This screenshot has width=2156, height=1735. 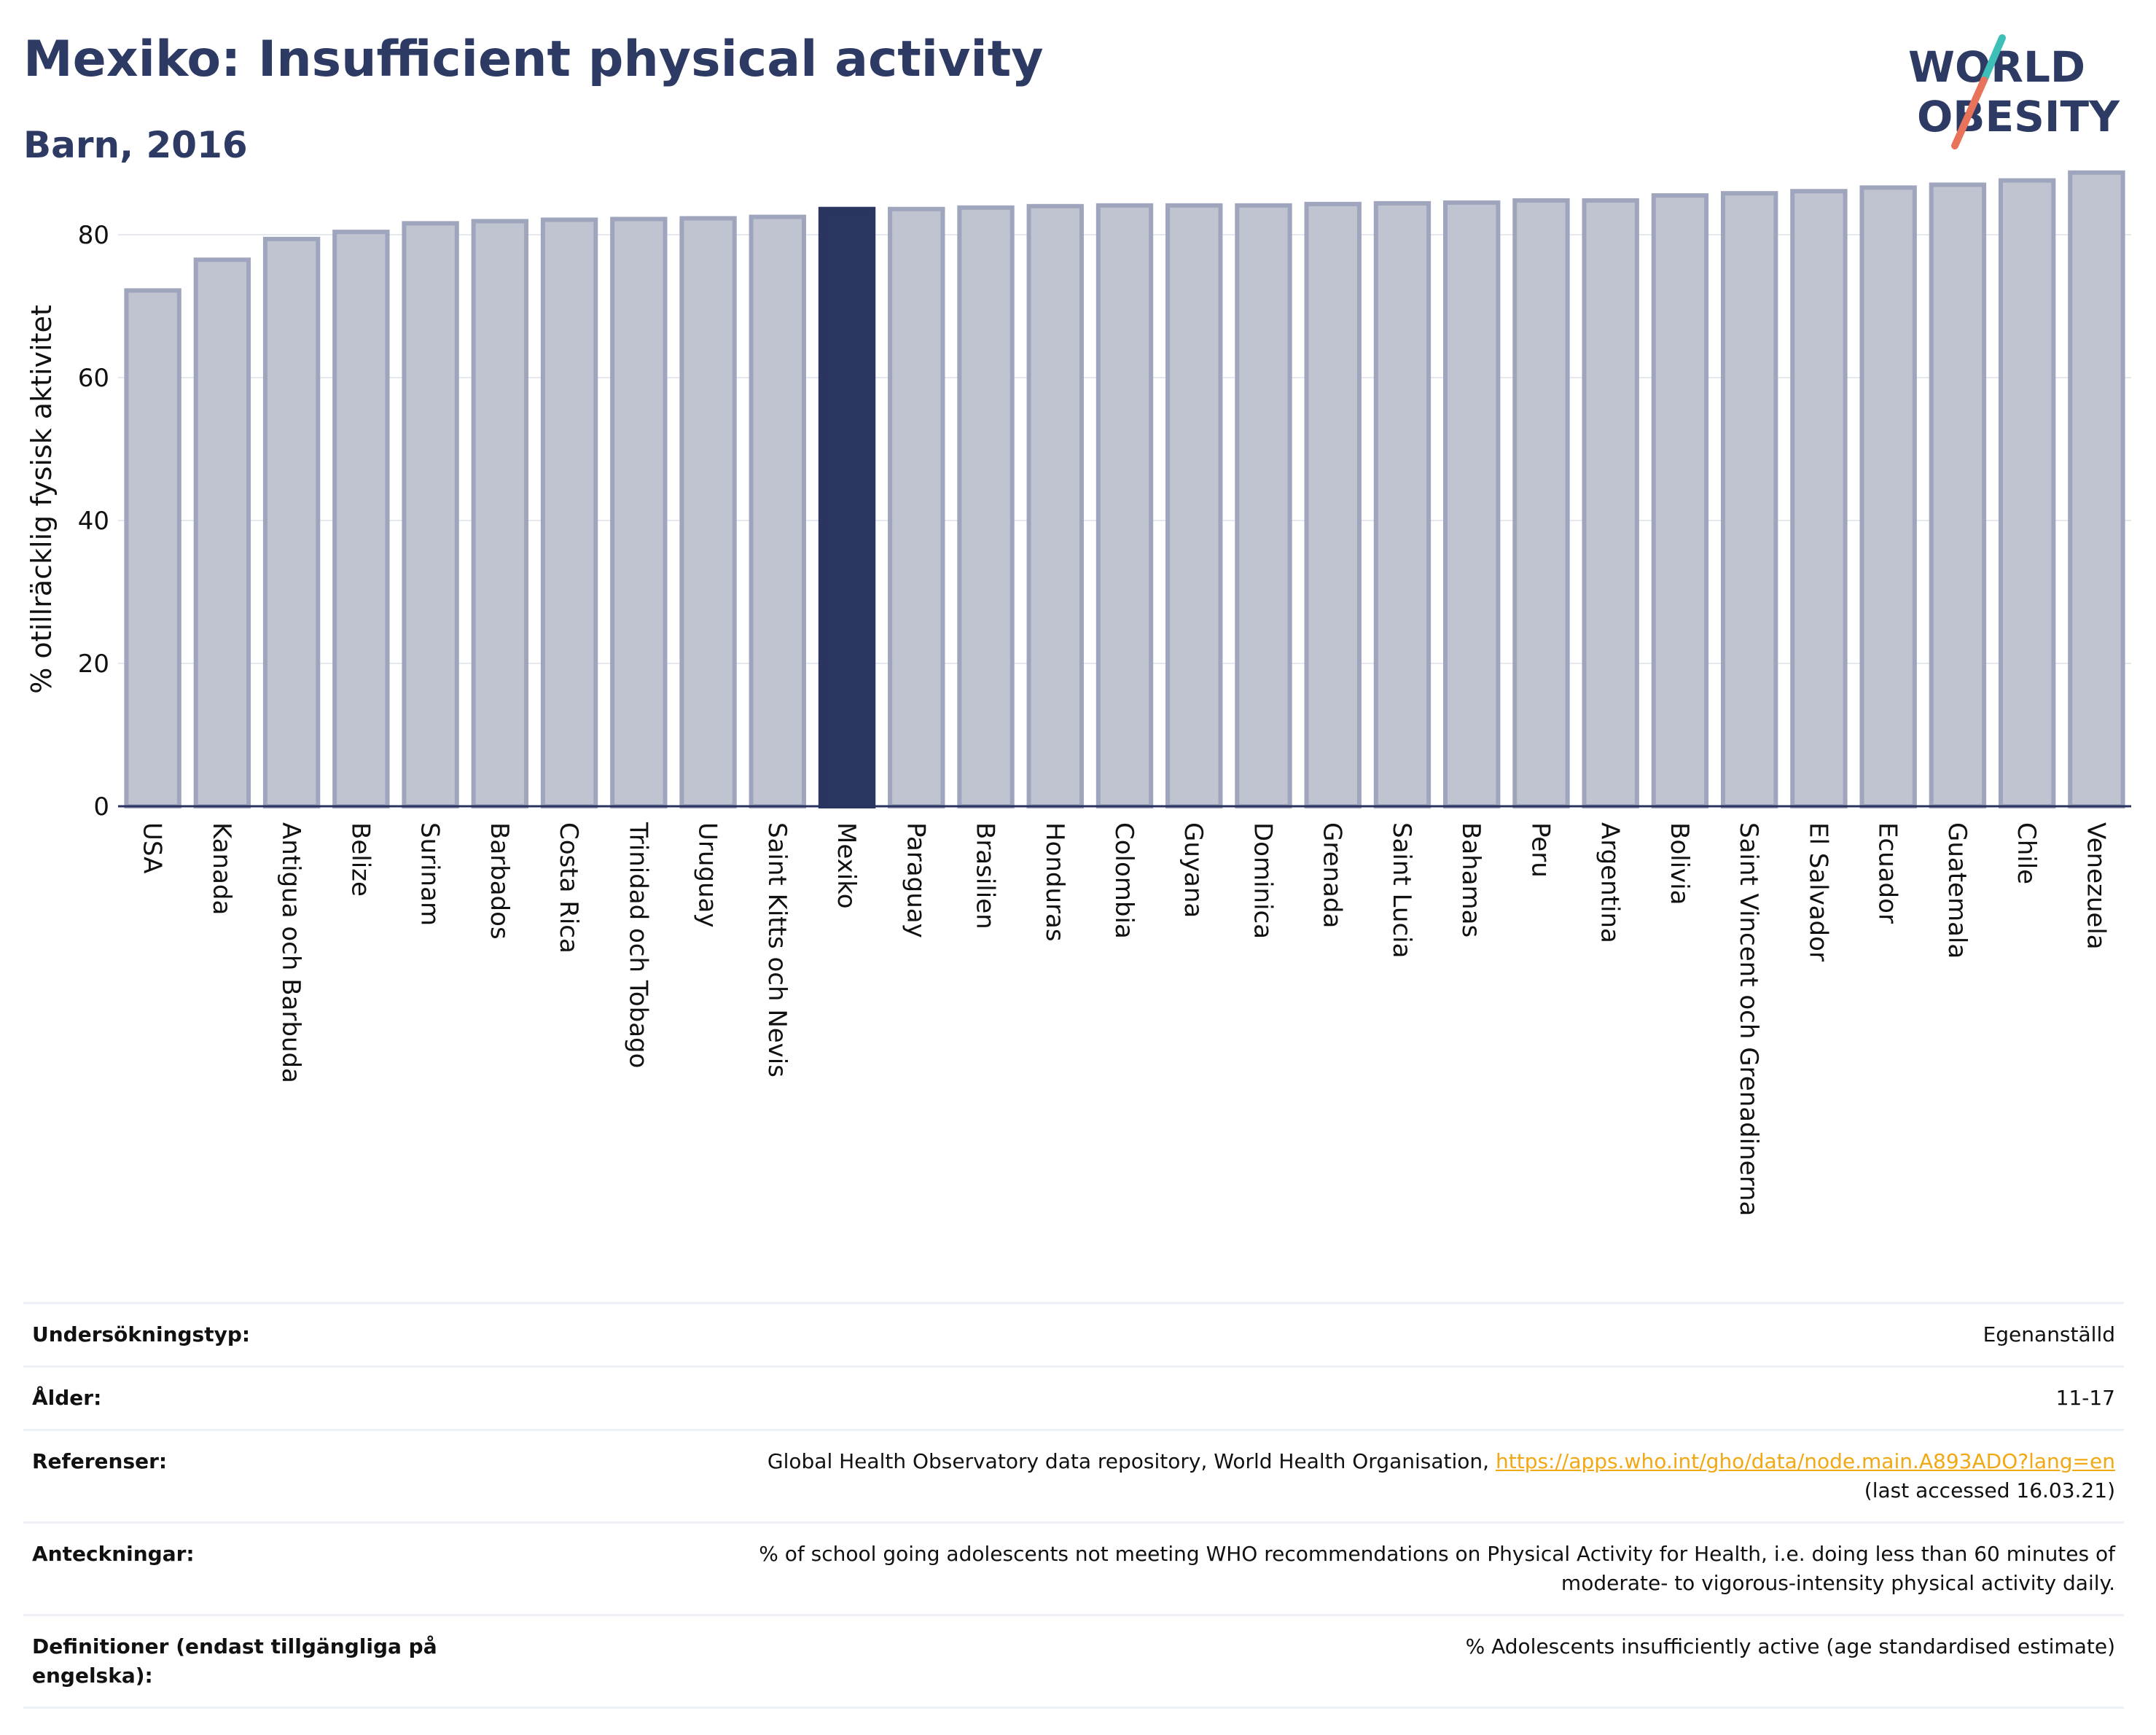 I want to click on definitions-label-line-1: Definitioner (endast tillgängliga på, so click(x=234, y=1646).